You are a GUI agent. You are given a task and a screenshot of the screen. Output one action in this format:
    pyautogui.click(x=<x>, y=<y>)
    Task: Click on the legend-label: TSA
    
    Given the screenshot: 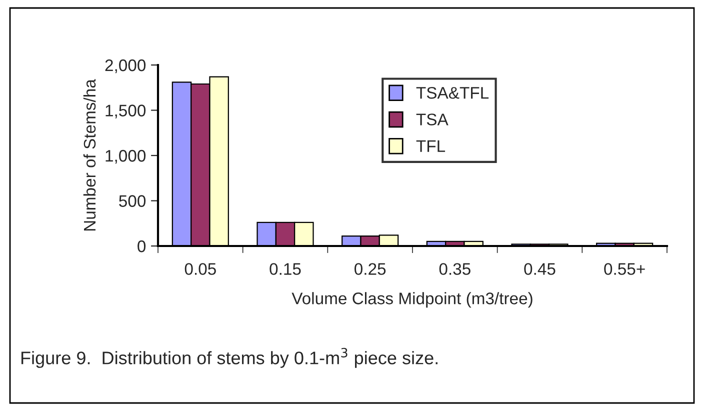 What is the action you would take?
    pyautogui.click(x=432, y=120)
    